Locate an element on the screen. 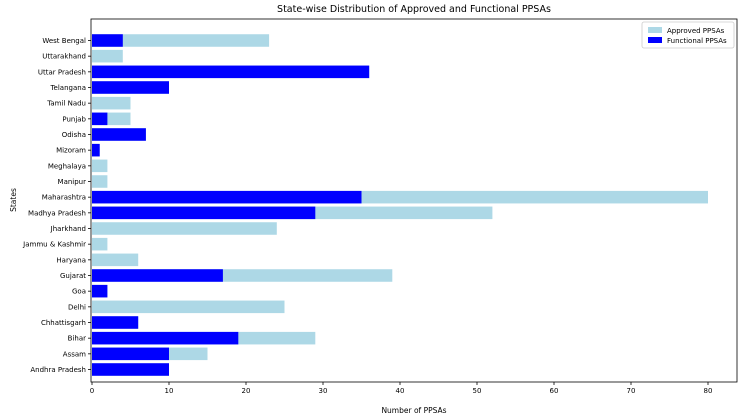 The width and height of the screenshot is (745, 417). y-tick-label: Bihar is located at coordinates (77, 339).